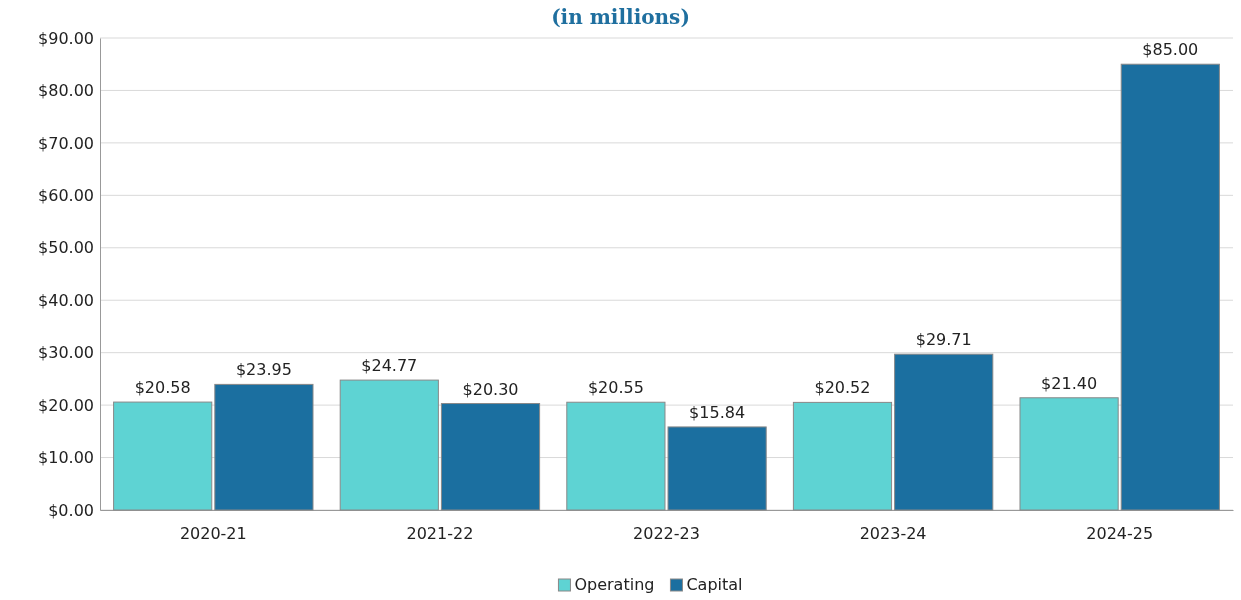 Image resolution: width=1241 pixels, height=600 pixels. Describe the element at coordinates (162, 388) in the screenshot. I see `text: $20.58` at that location.